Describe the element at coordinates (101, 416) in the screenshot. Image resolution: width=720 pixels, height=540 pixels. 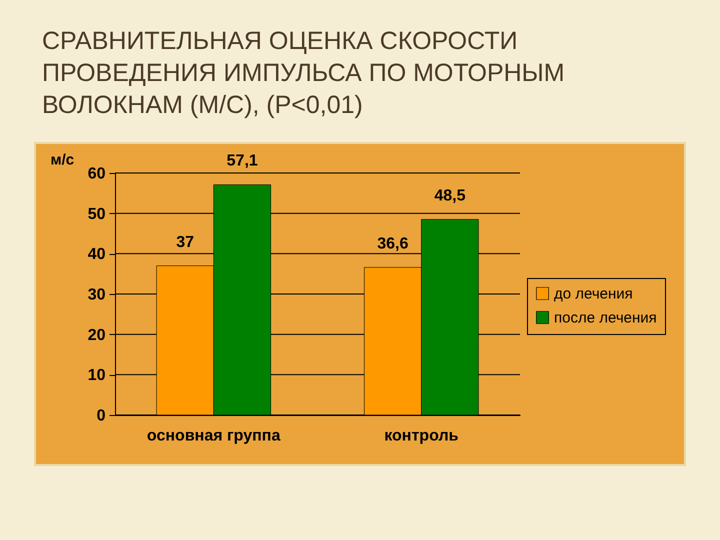
I see `y-tick-label: 0` at that location.